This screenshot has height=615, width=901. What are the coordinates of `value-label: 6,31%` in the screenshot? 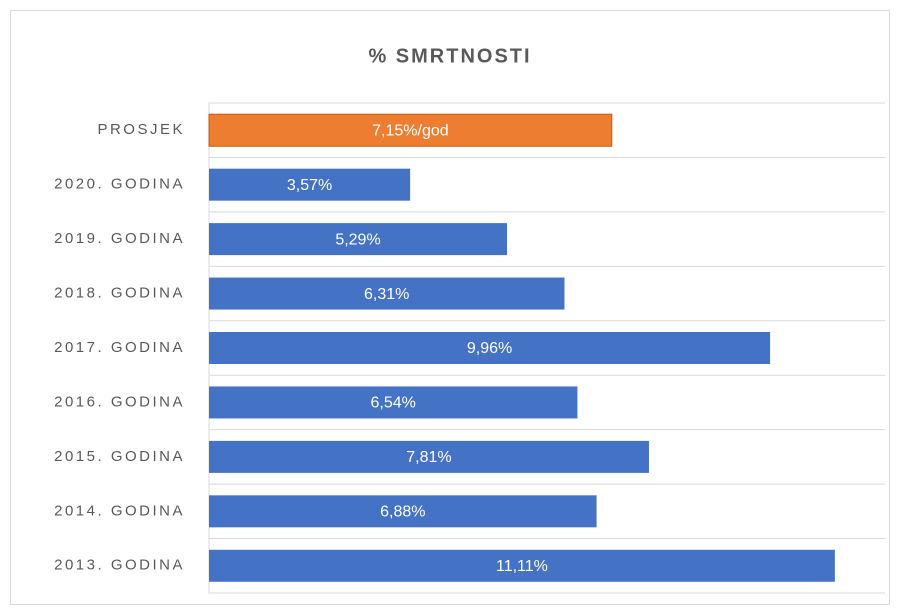 It's located at (386, 294).